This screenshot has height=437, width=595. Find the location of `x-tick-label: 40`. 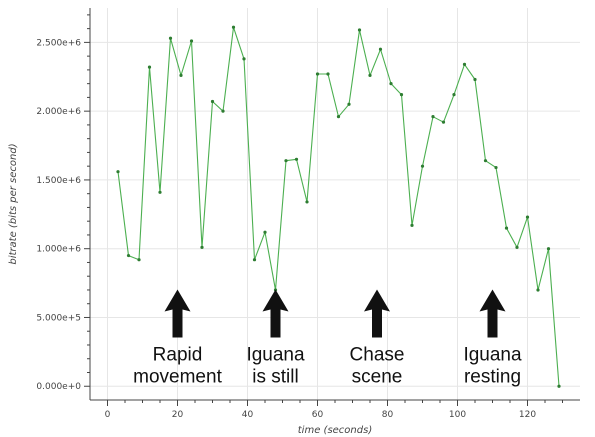

x-tick-label: 40 is located at coordinates (248, 415).